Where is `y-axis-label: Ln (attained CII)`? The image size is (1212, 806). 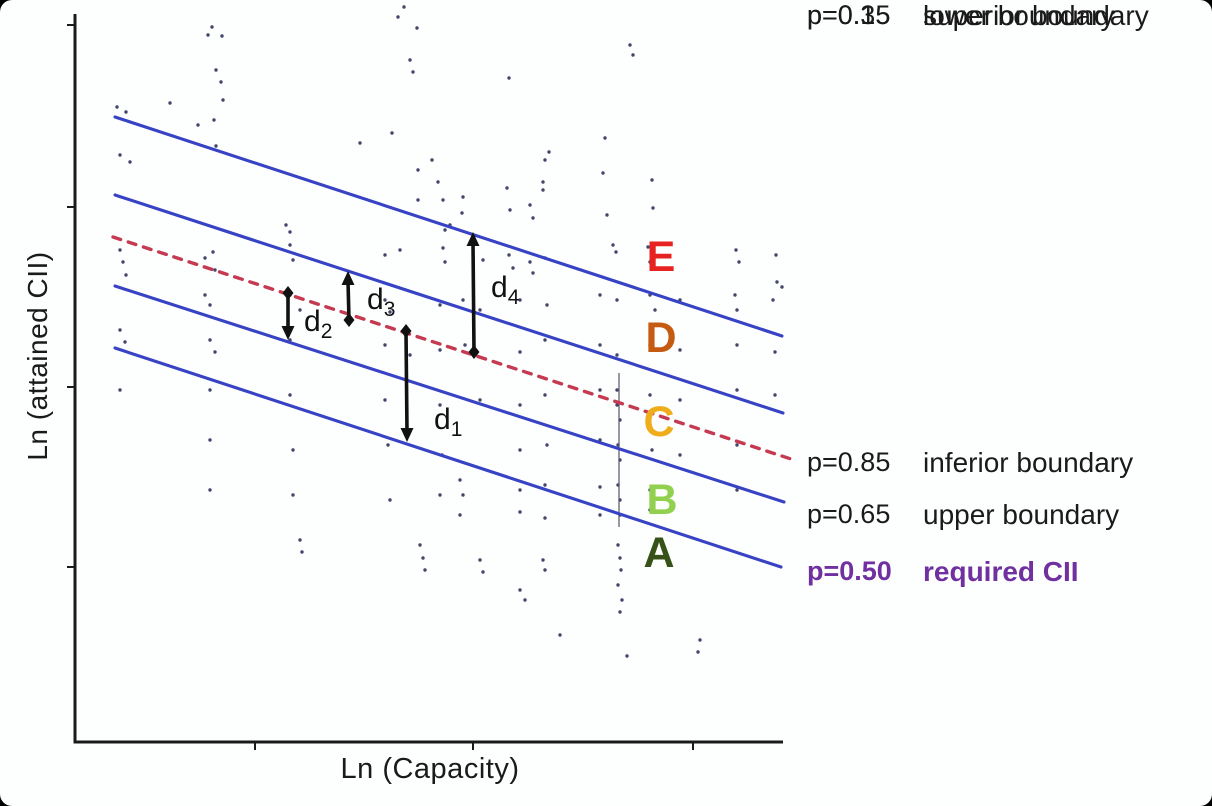
y-axis-label: Ln (attained CII) is located at coordinates (37, 356).